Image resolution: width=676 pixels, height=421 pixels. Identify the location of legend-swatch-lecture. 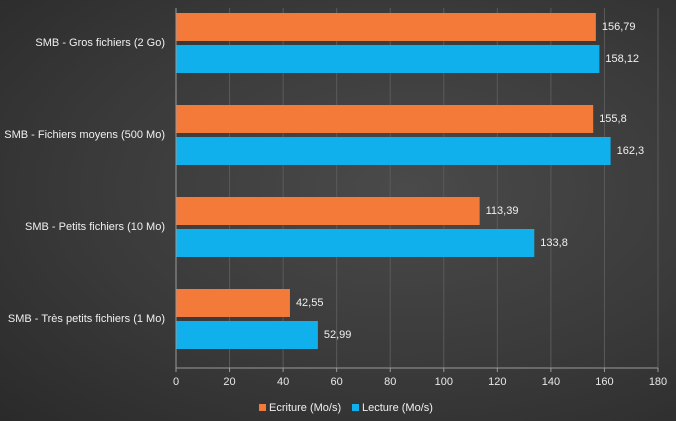
(355, 407).